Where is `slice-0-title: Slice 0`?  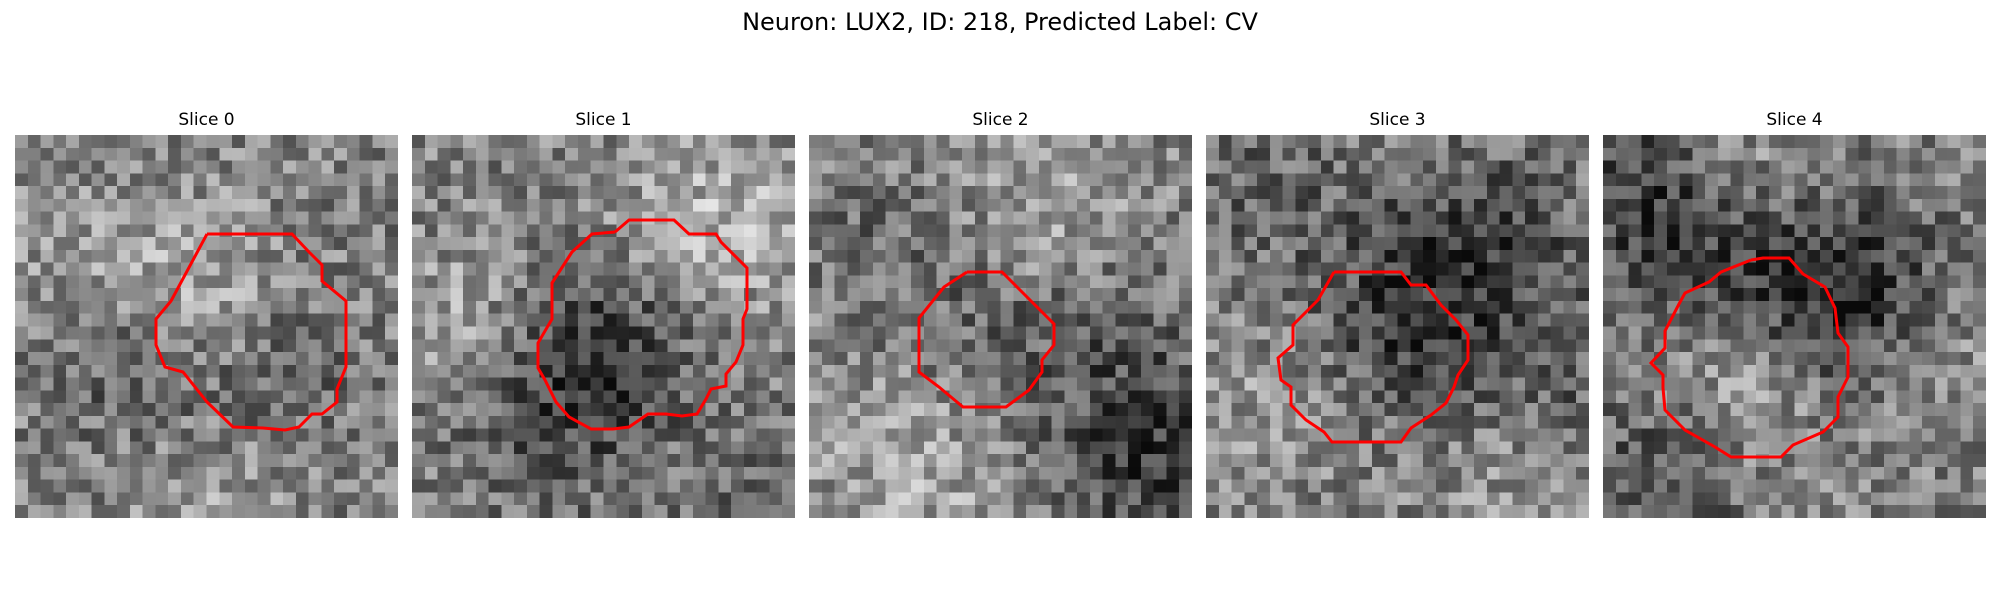 slice-0-title: Slice 0 is located at coordinates (206, 120).